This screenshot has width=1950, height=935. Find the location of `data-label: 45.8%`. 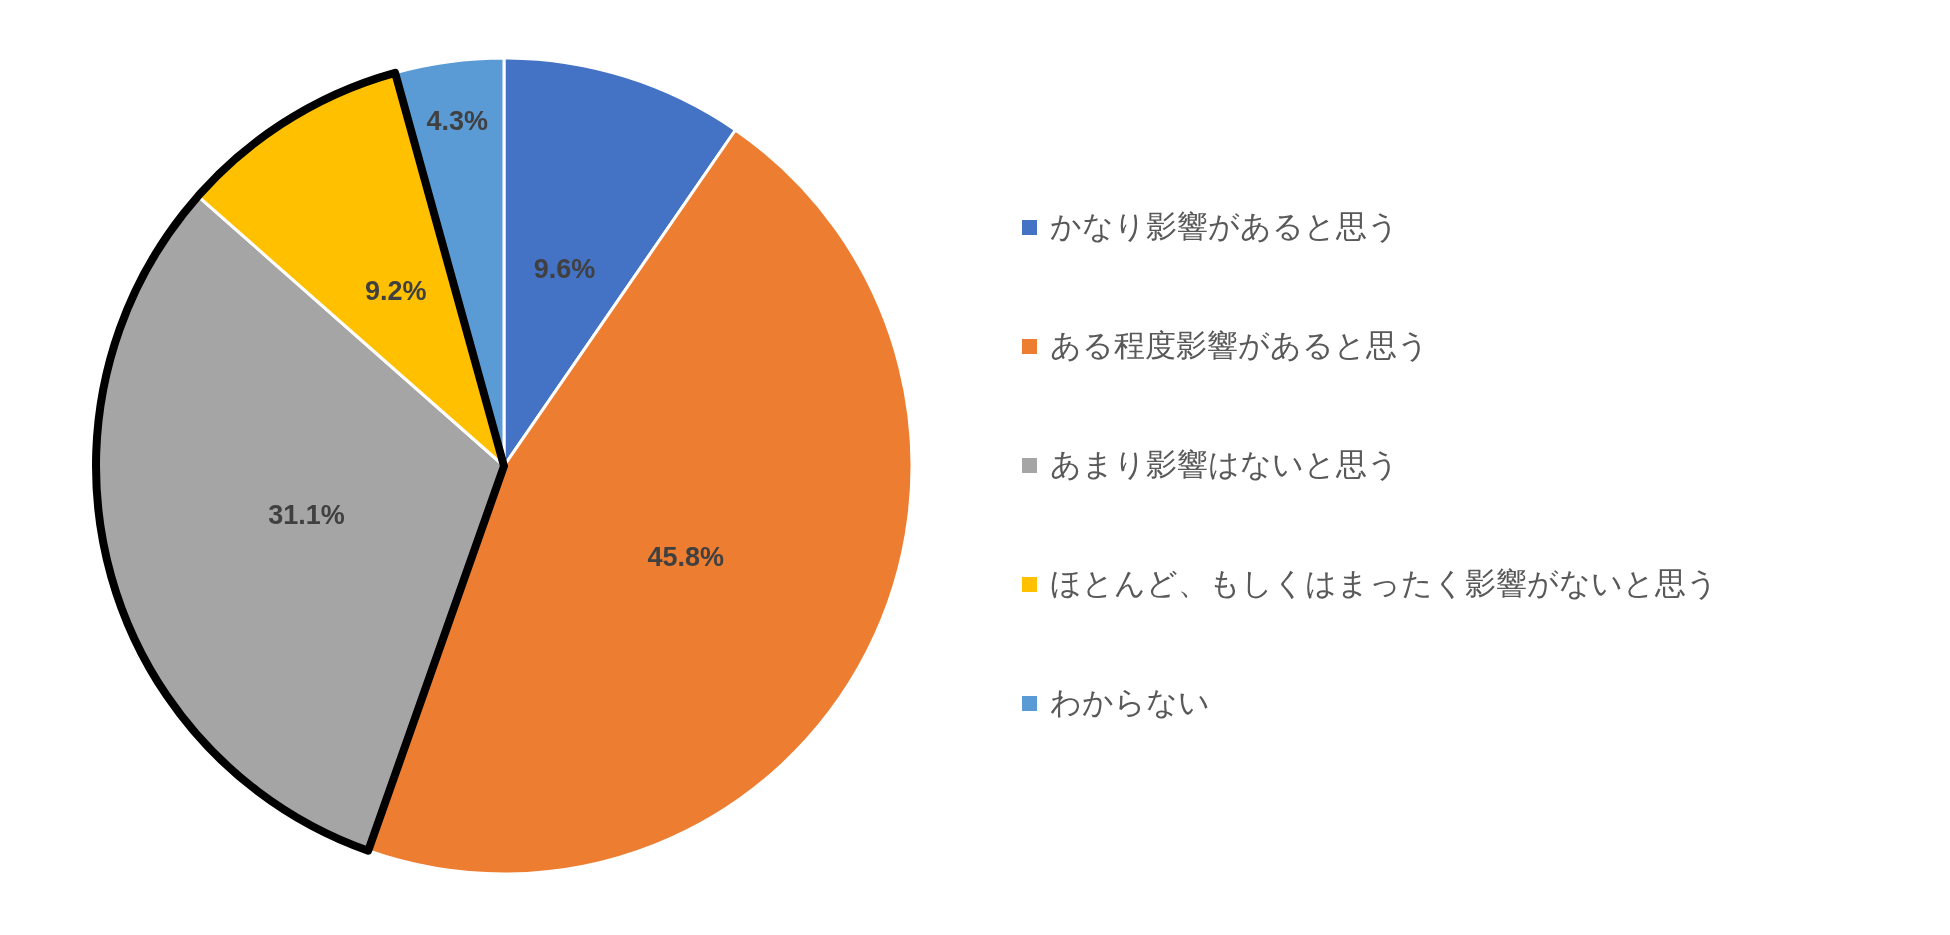

data-label: 45.8% is located at coordinates (686, 556).